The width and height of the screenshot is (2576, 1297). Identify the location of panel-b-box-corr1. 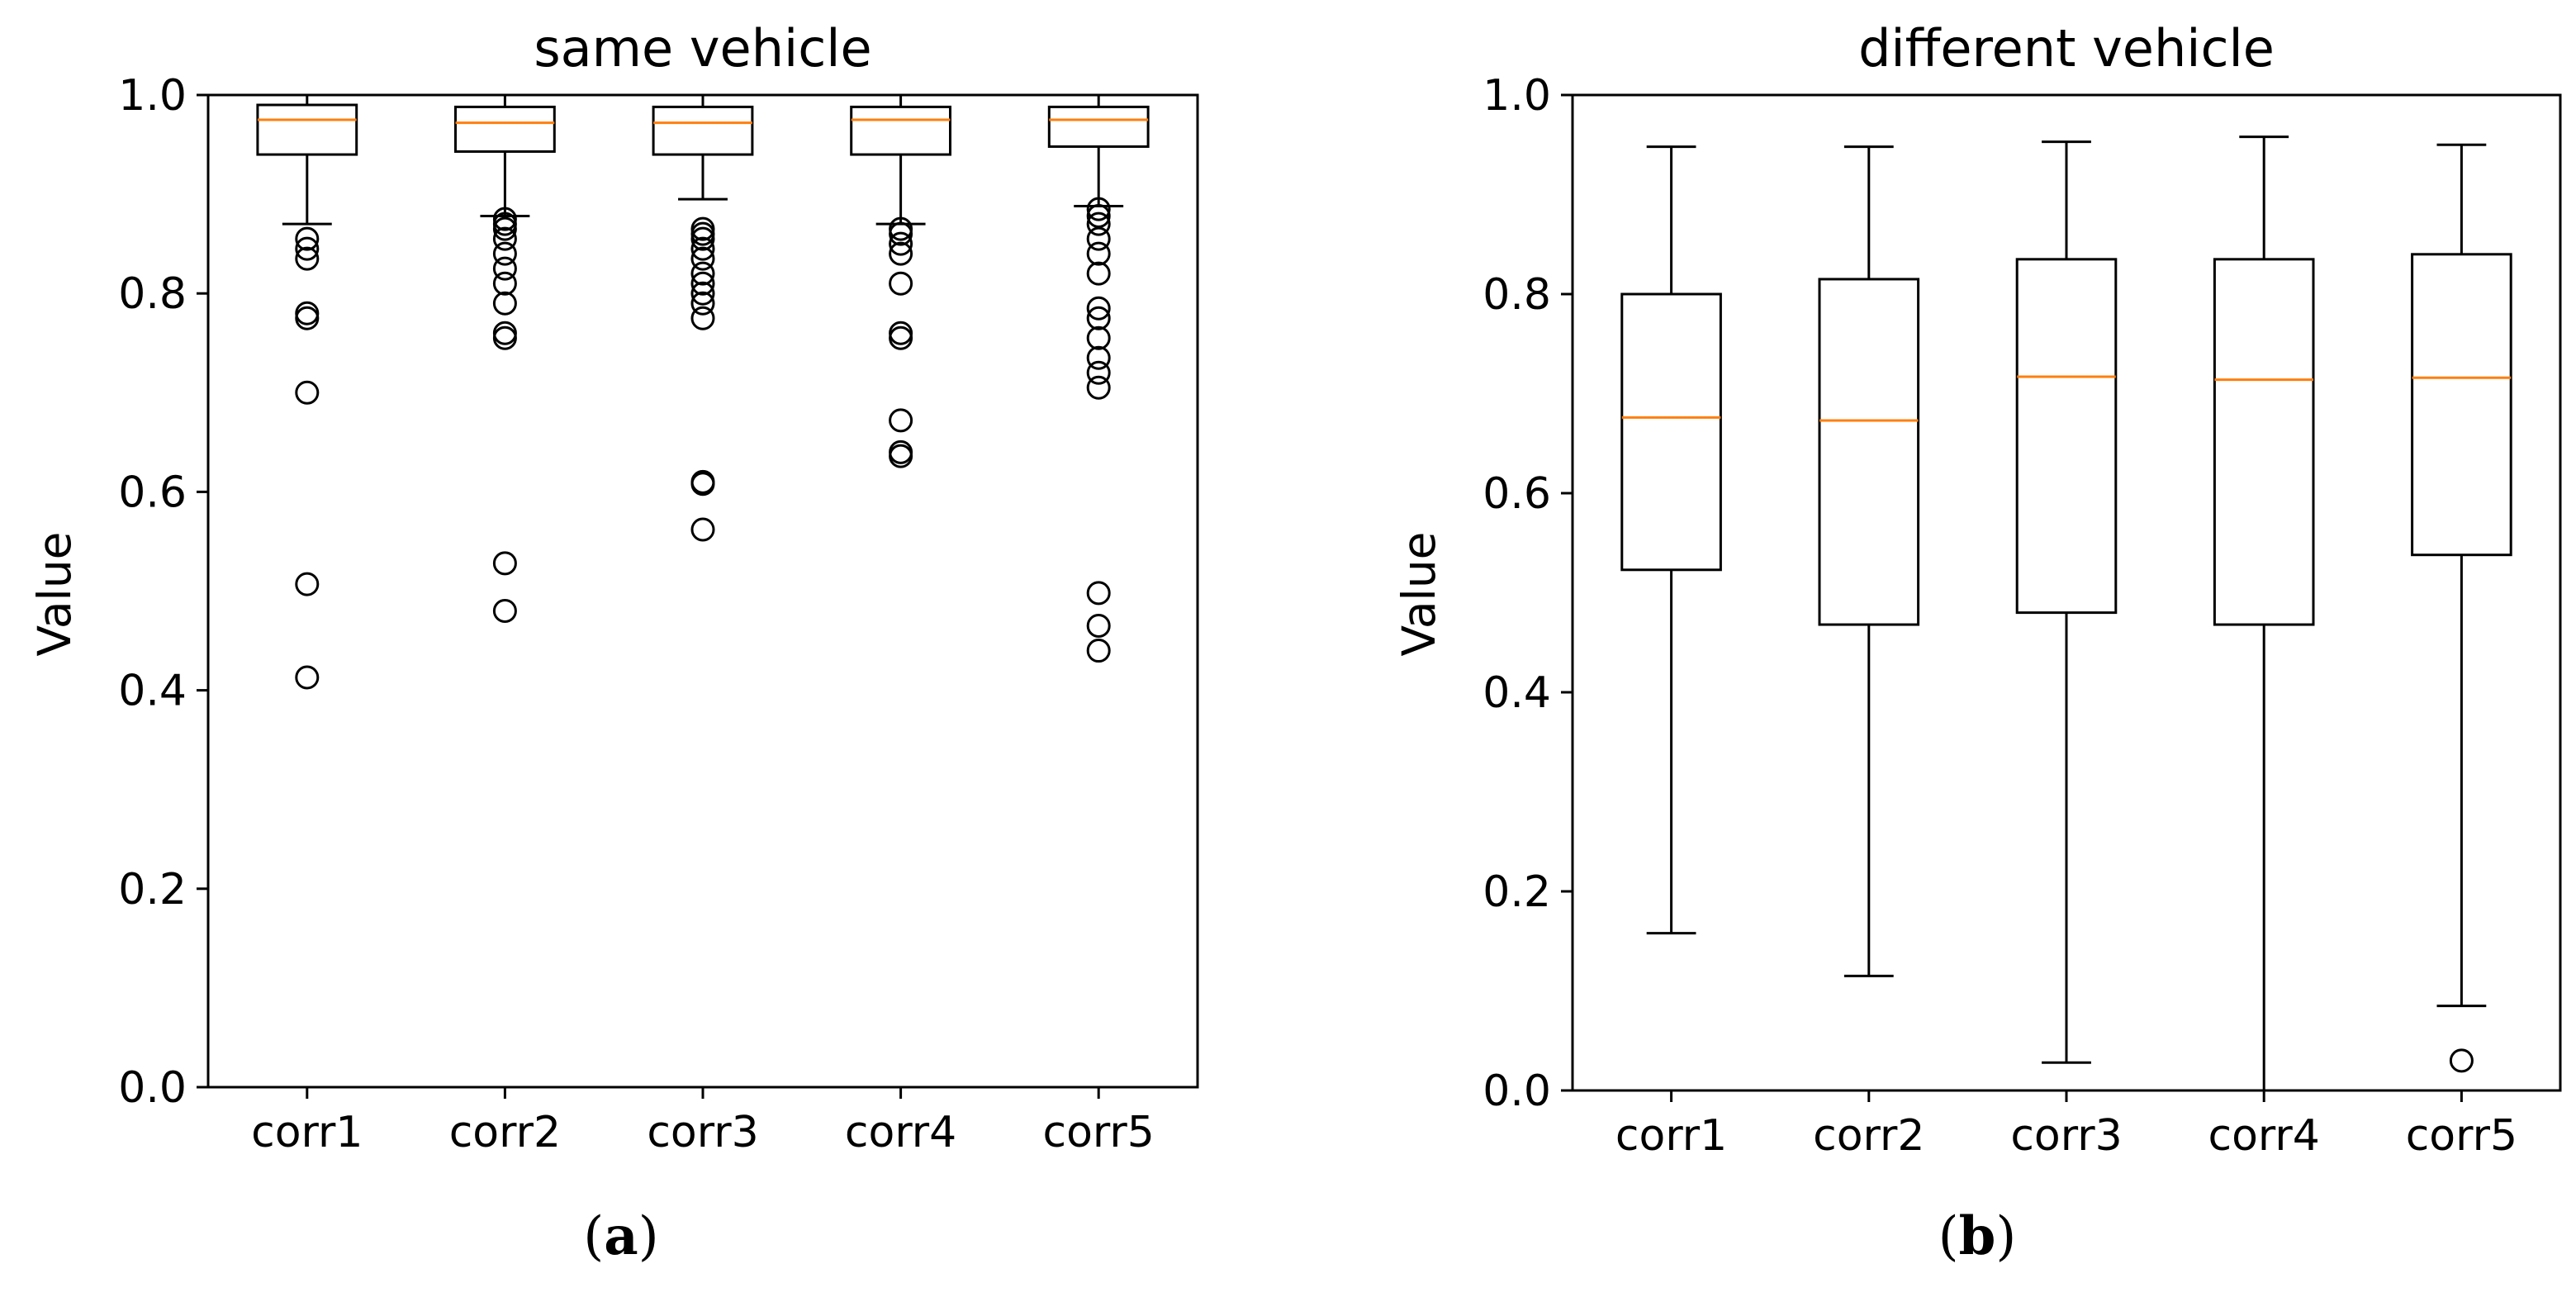
(1671, 540).